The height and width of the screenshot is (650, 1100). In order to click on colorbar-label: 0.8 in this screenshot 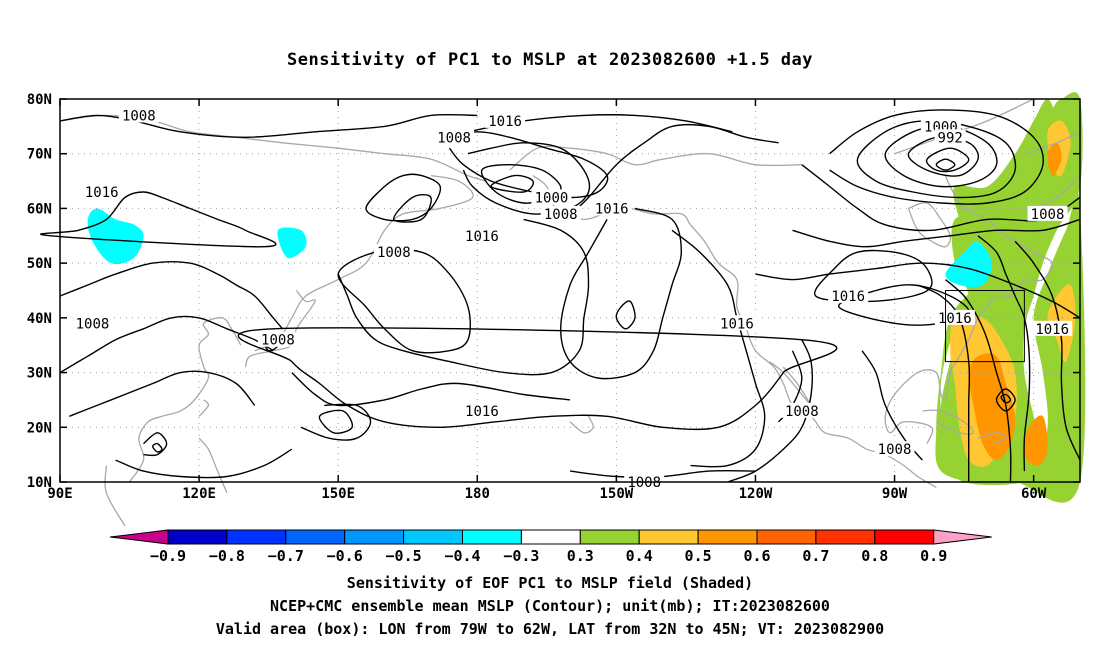, I will do `click(874, 556)`.